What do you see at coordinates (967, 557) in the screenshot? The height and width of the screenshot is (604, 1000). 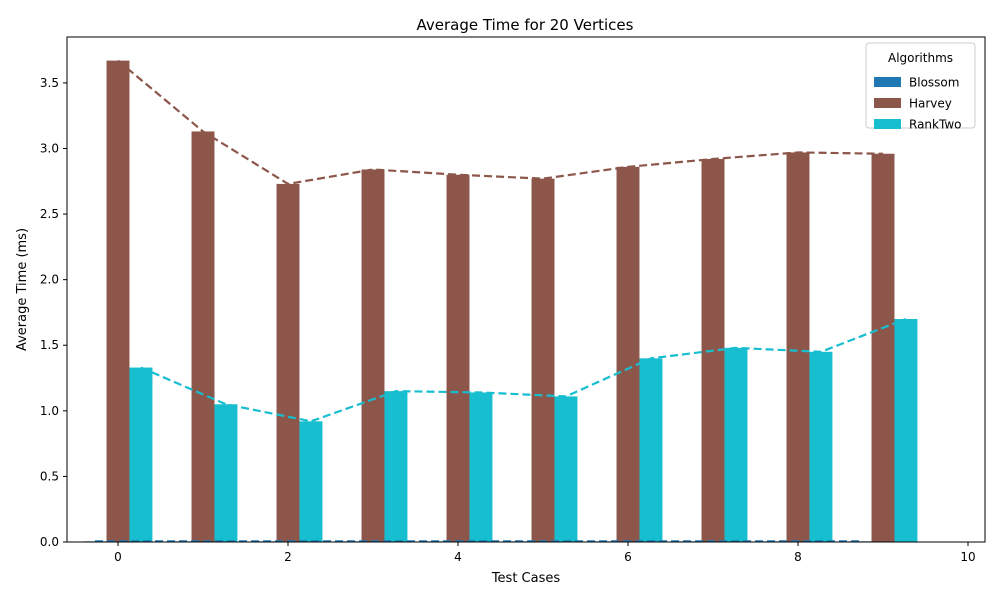 I see `x-tick-label: 10` at bounding box center [967, 557].